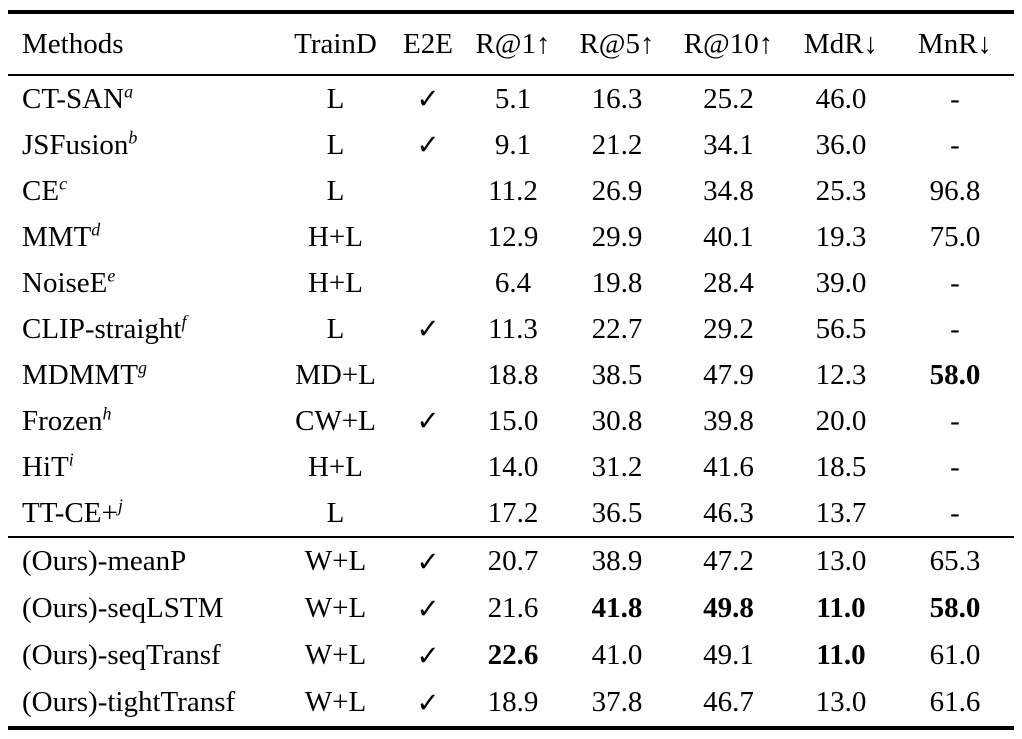 The width and height of the screenshot is (1022, 739). Describe the element at coordinates (143, 513) in the screenshot. I see `method-name: TT-CE+j` at that location.